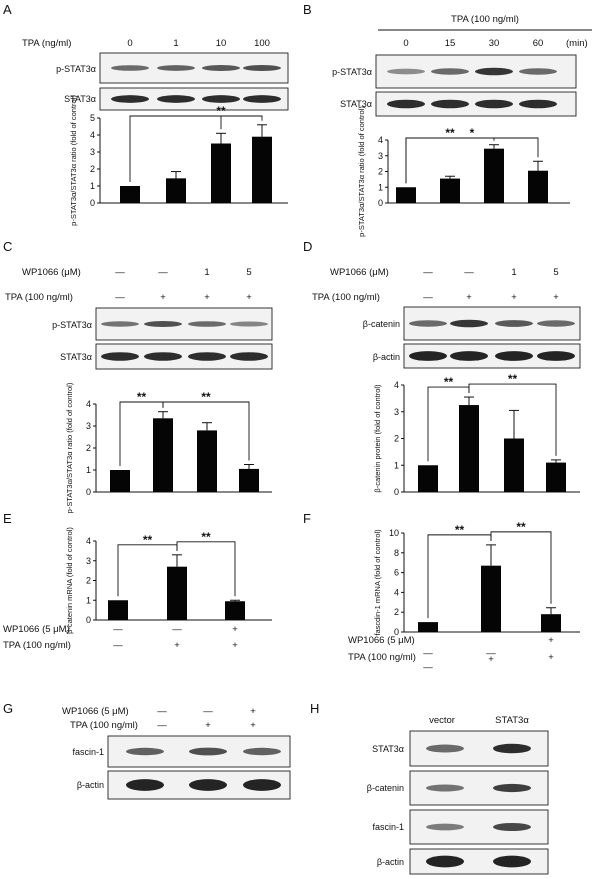 This screenshot has height=879, width=600. I want to click on lane-value: 5, so click(555, 272).